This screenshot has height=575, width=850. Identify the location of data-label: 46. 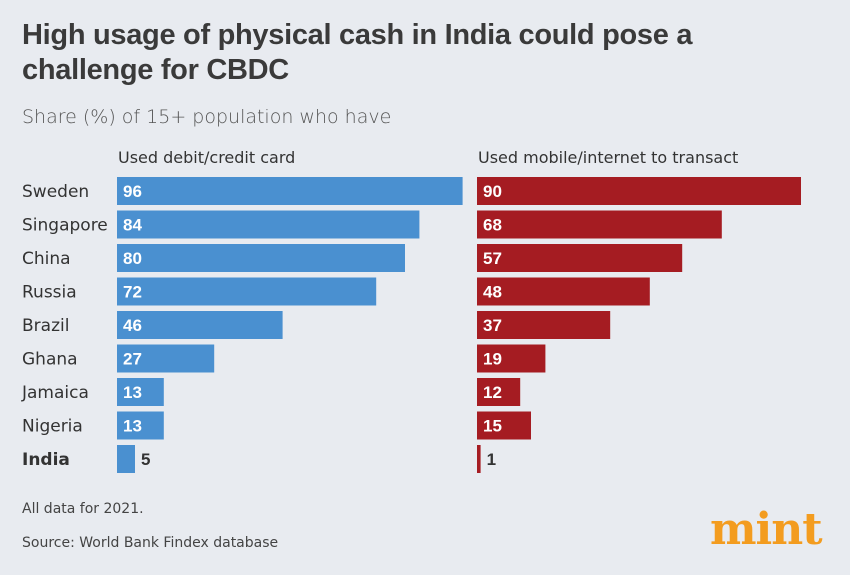
(132, 325).